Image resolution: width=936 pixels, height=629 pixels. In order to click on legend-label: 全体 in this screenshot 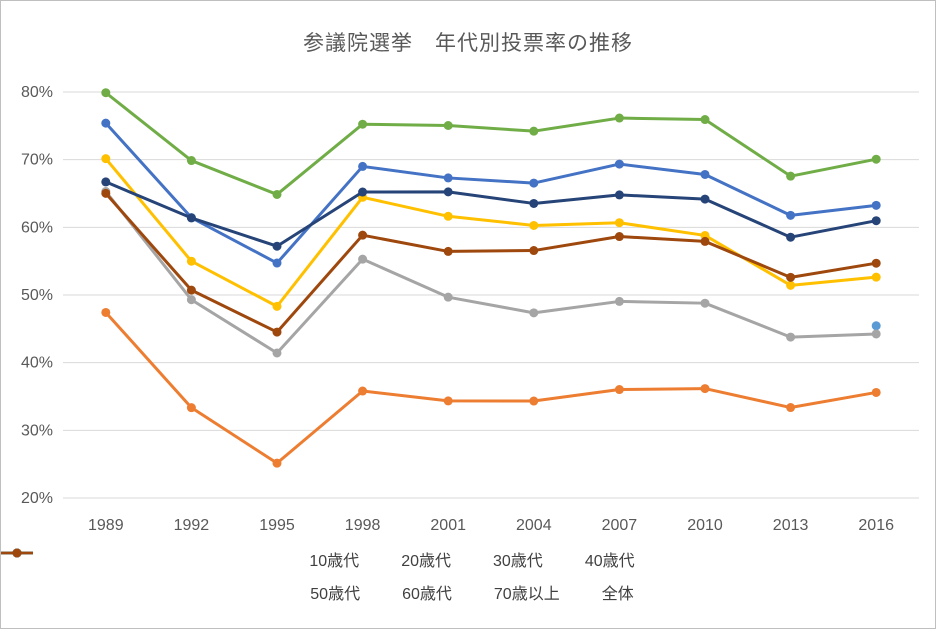, I will do `click(617, 594)`.